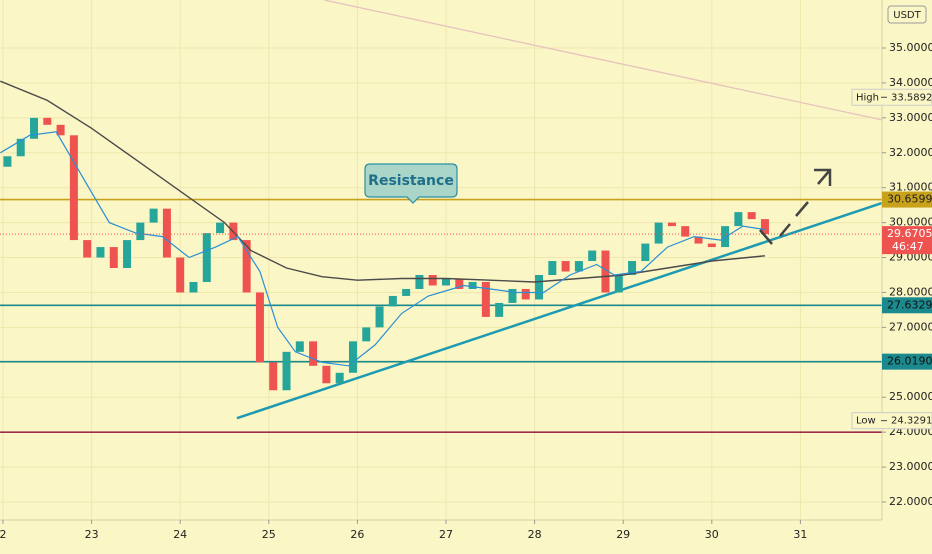 This screenshot has height=554, width=932. Describe the element at coordinates (910, 117) in the screenshot. I see `y-tick-label: 33.0000` at that location.